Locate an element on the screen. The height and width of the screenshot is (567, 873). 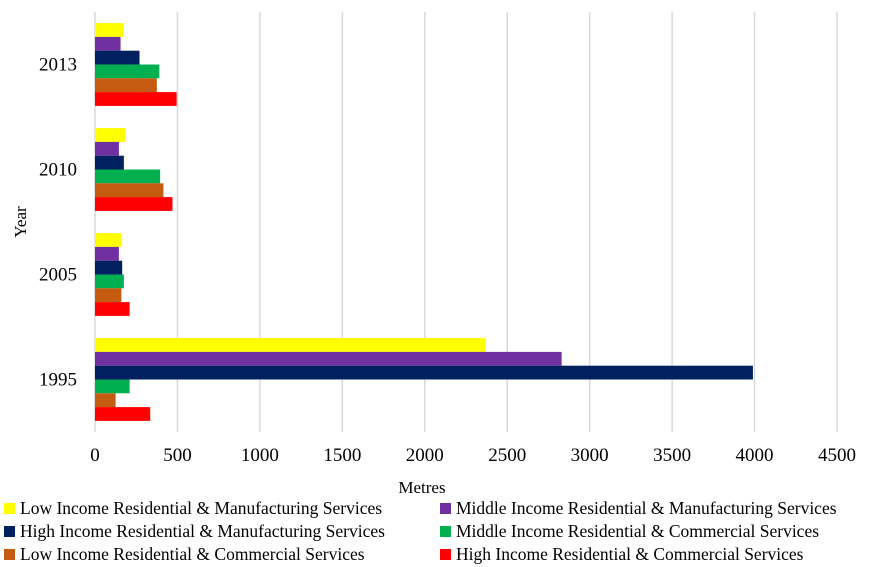
x-tick-label: 1500 is located at coordinates (342, 455).